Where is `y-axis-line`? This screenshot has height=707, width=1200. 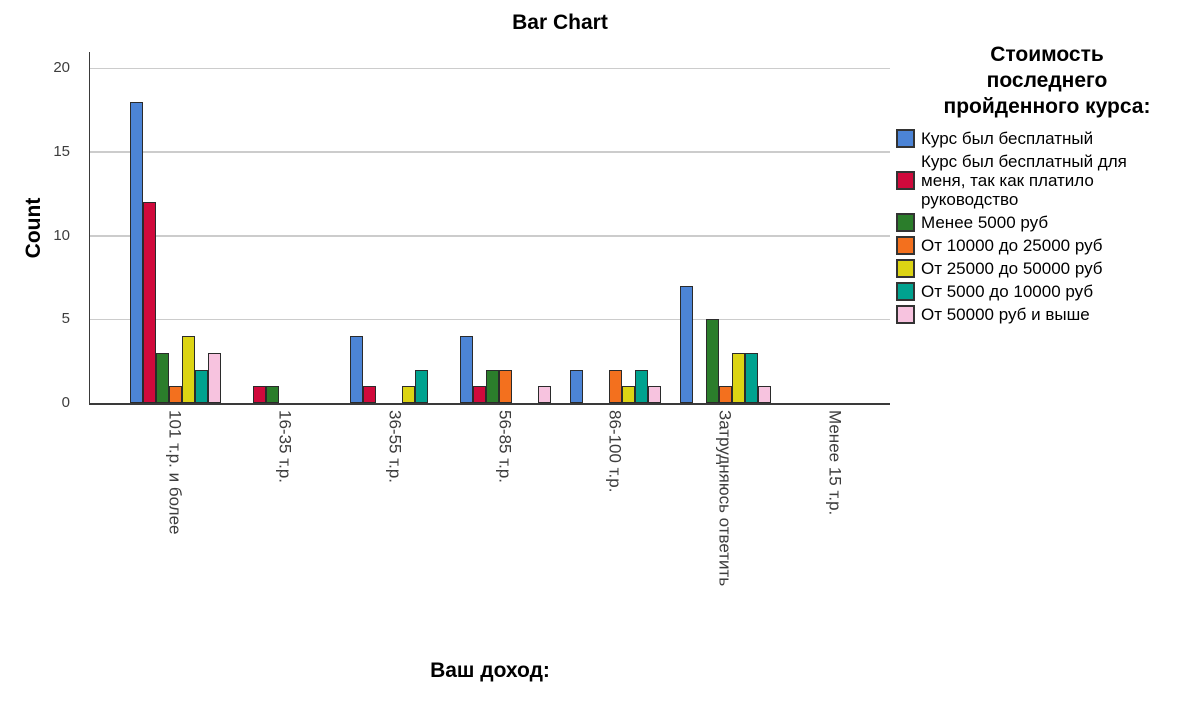 y-axis-line is located at coordinates (89, 227).